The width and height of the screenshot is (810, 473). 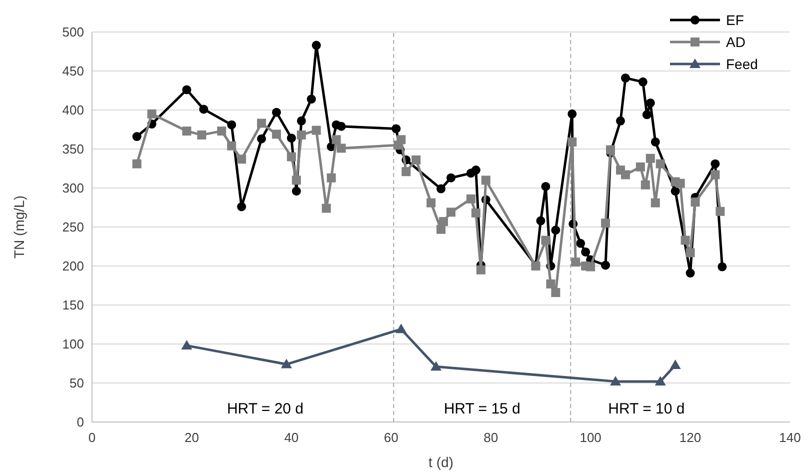 What do you see at coordinates (73, 305) in the screenshot?
I see `y-tick-label: 150` at bounding box center [73, 305].